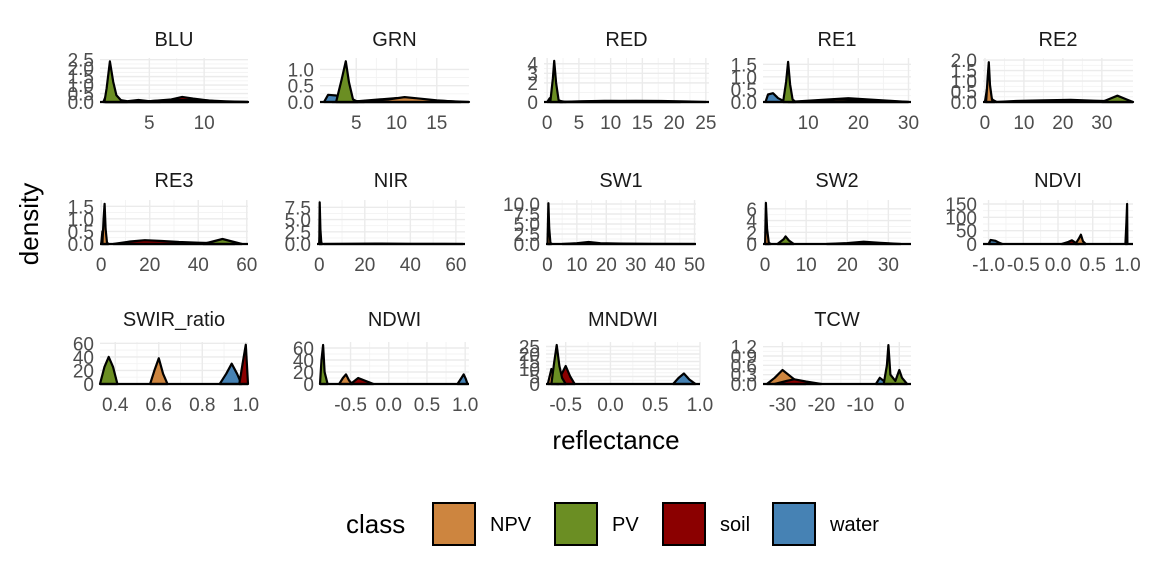 This screenshot has width=1152, height=576. What do you see at coordinates (794, 524) in the screenshot?
I see `legend-key-water` at bounding box center [794, 524].